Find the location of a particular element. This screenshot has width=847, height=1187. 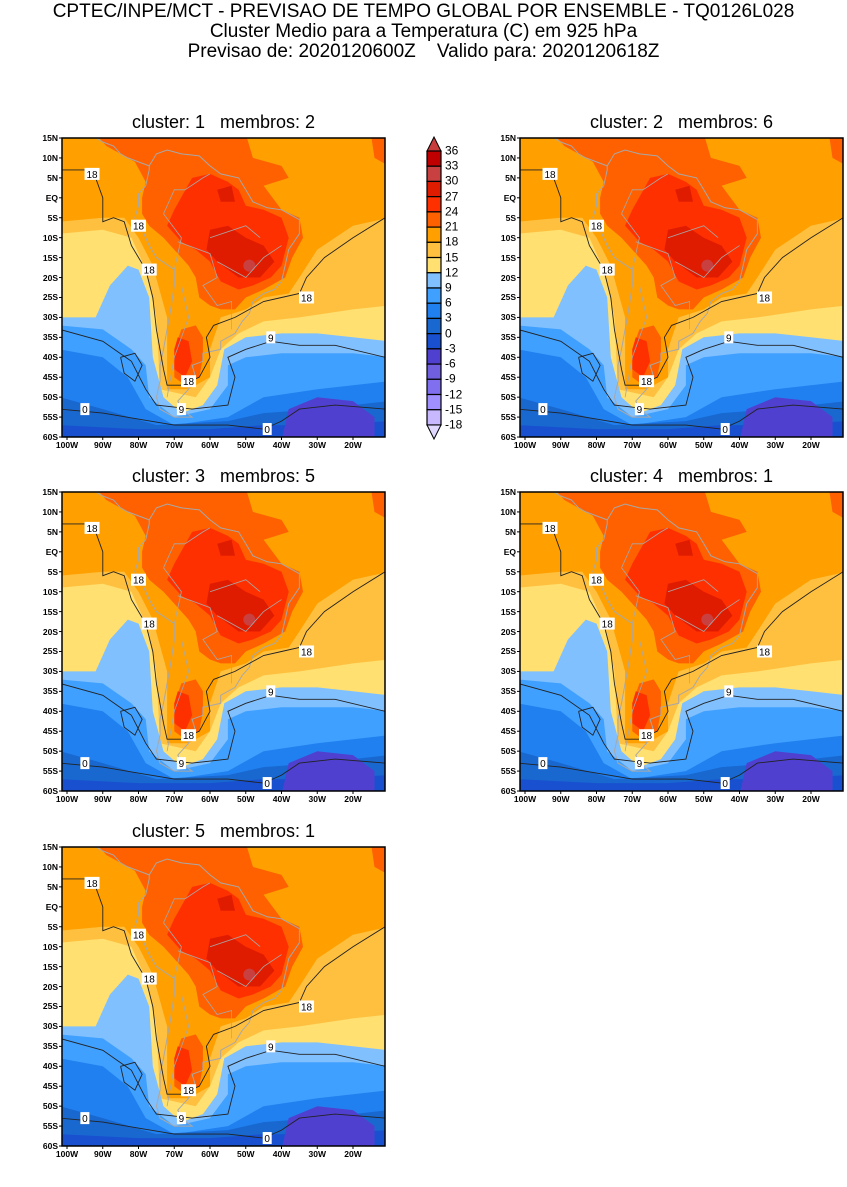

panel-title: cluster: 5 membros: 1 is located at coordinates (223, 831).